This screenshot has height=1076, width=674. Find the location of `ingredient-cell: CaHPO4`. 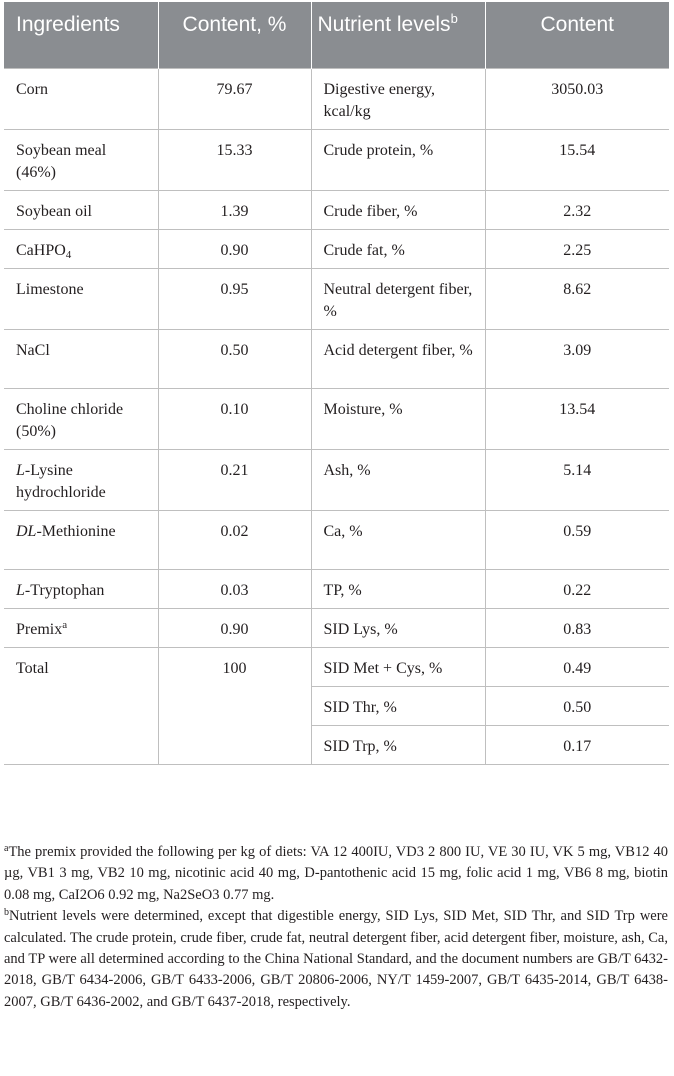

ingredient-cell: CaHPO4 is located at coordinates (81, 248).